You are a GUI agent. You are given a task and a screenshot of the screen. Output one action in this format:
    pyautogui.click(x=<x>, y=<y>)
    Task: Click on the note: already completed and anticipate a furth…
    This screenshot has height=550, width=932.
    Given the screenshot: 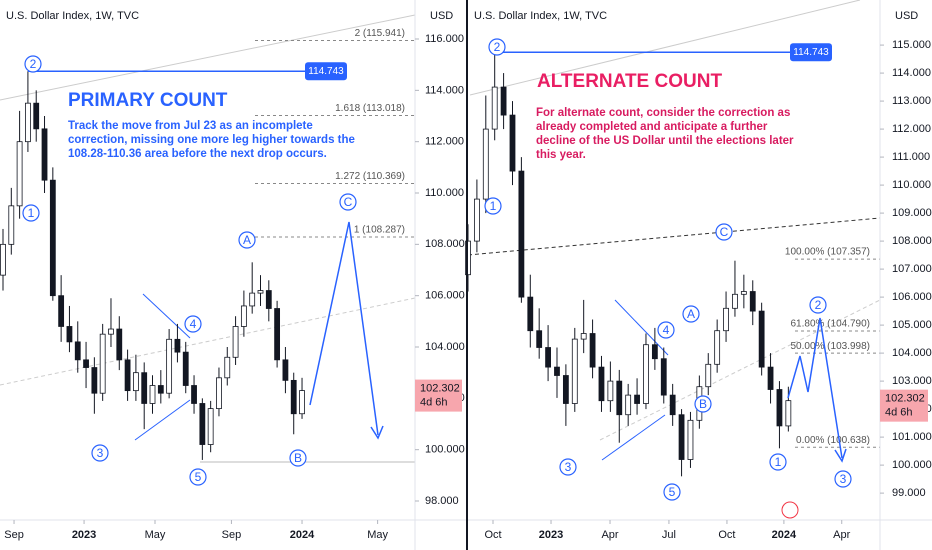 What is the action you would take?
    pyautogui.click(x=652, y=127)
    